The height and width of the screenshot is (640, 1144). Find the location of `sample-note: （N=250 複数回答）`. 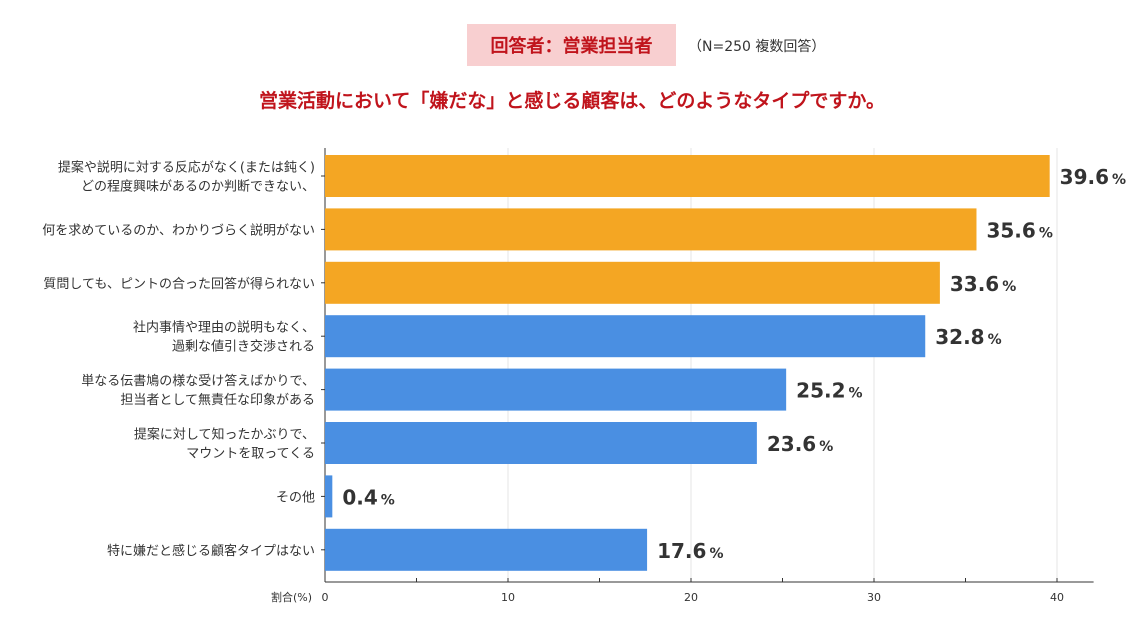

sample-note: （N=250 複数回答） is located at coordinates (757, 47).